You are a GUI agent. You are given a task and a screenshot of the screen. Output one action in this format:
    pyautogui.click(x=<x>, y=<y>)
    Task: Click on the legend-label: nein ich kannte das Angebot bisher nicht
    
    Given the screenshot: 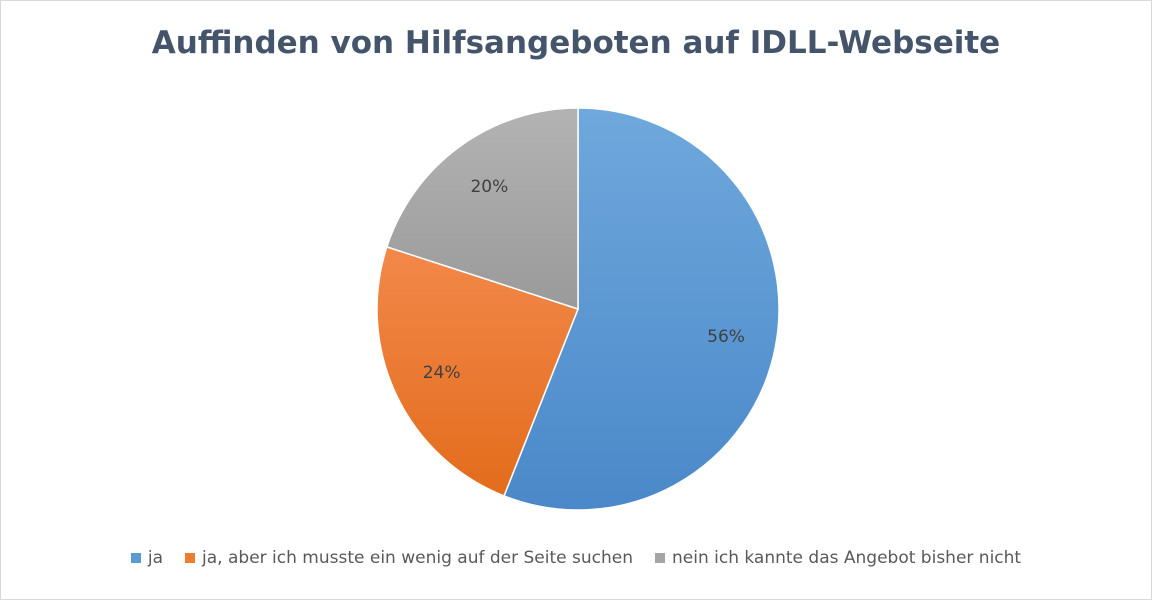 What is the action you would take?
    pyautogui.click(x=847, y=558)
    